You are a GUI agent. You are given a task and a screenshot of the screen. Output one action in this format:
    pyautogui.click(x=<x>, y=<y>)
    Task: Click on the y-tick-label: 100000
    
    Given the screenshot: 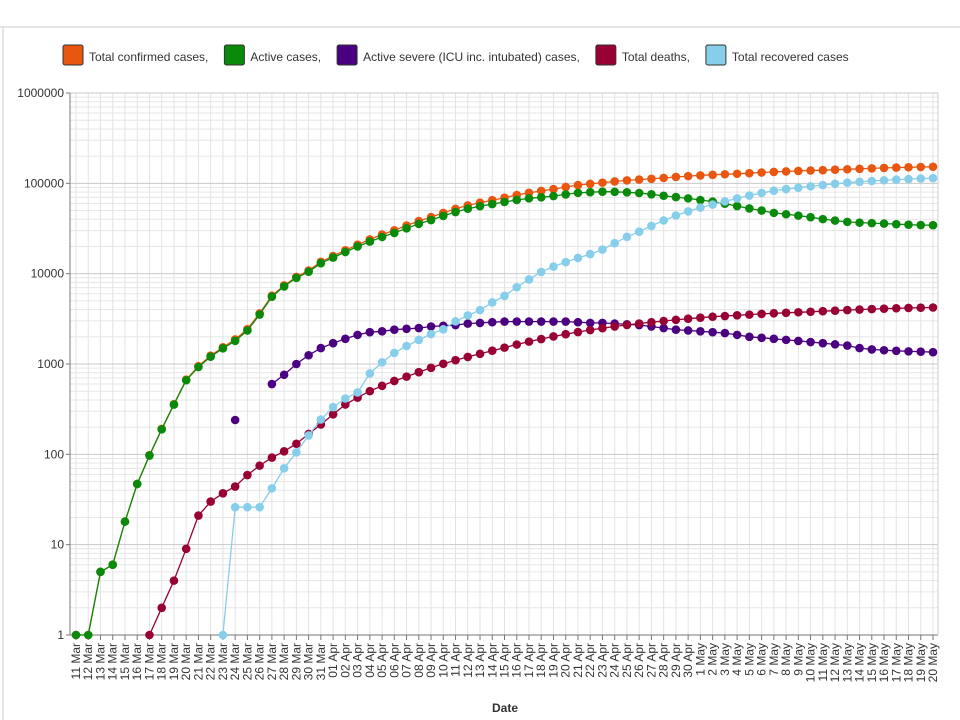 What is the action you would take?
    pyautogui.click(x=44, y=183)
    